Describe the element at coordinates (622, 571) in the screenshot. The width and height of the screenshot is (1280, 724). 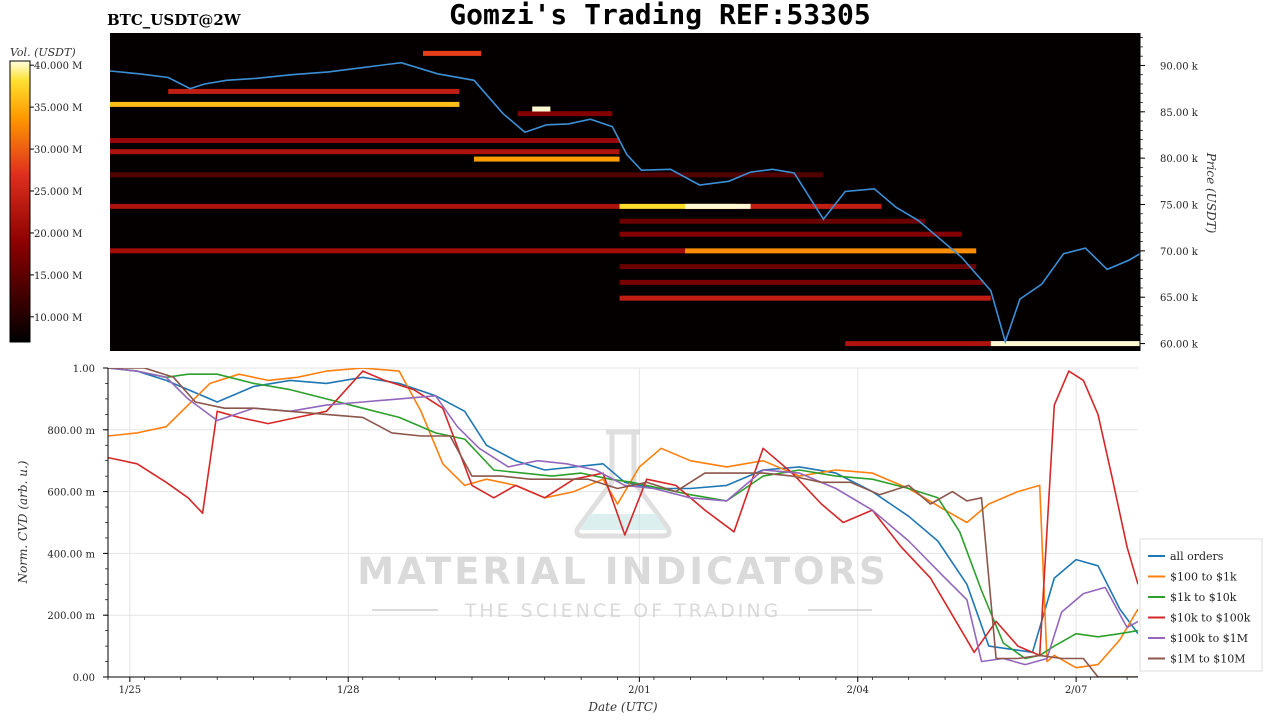
I see `watermark-title: MATERIAL INDICATORS` at that location.